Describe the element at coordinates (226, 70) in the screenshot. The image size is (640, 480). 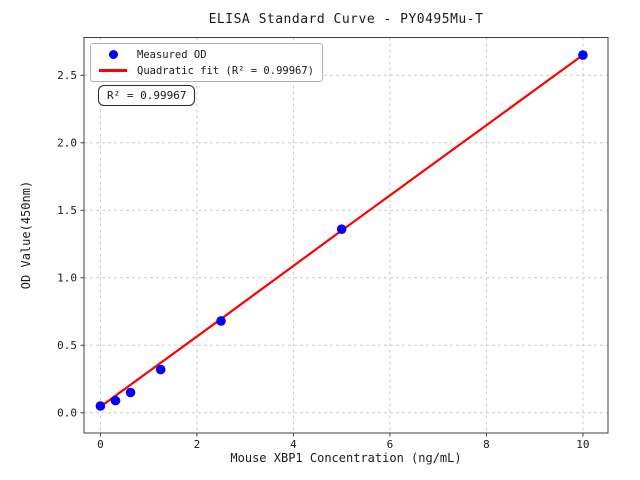
I see `legend-label-quadratic-fit: Quadratic fit (R² = 0.99967)` at that location.